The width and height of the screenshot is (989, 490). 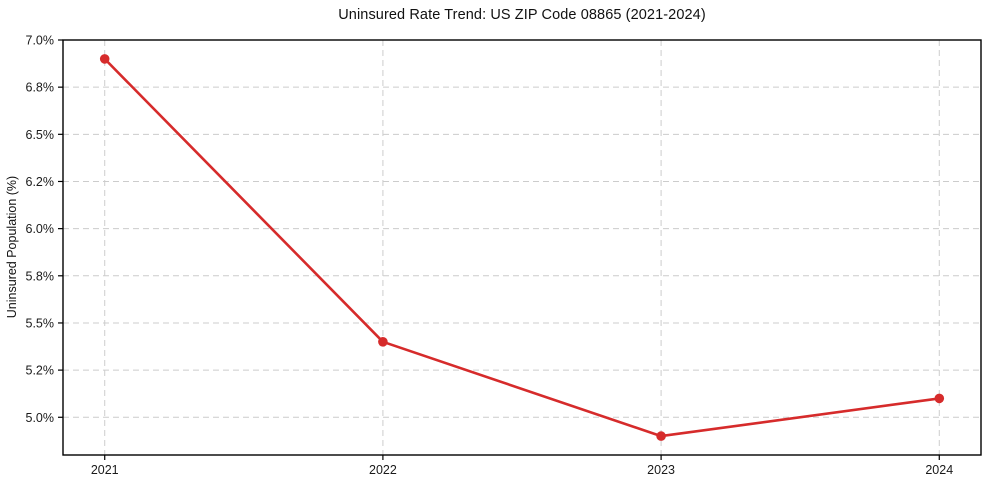 I want to click on x-tick-label: 2022, so click(x=383, y=470).